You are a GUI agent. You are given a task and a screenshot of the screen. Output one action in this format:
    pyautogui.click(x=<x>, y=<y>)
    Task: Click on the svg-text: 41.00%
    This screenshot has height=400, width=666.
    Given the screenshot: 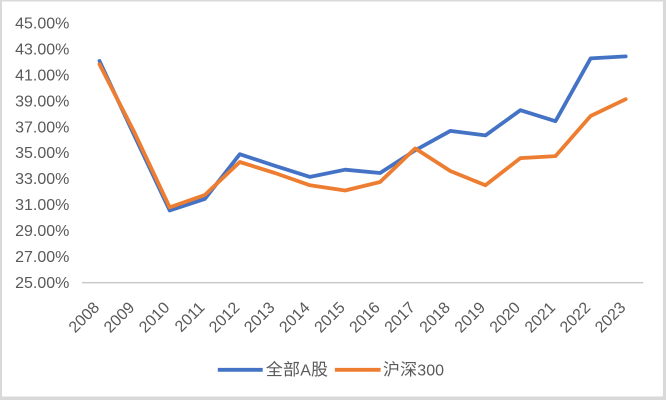 What is the action you would take?
    pyautogui.click(x=42, y=75)
    